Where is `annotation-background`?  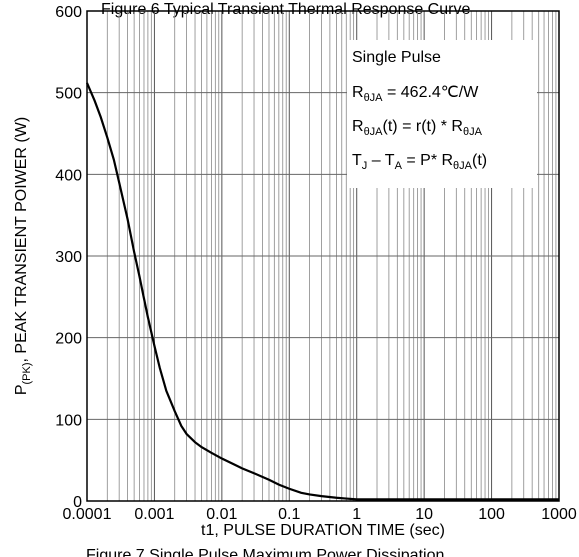
annotation-background is located at coordinates (442, 114).